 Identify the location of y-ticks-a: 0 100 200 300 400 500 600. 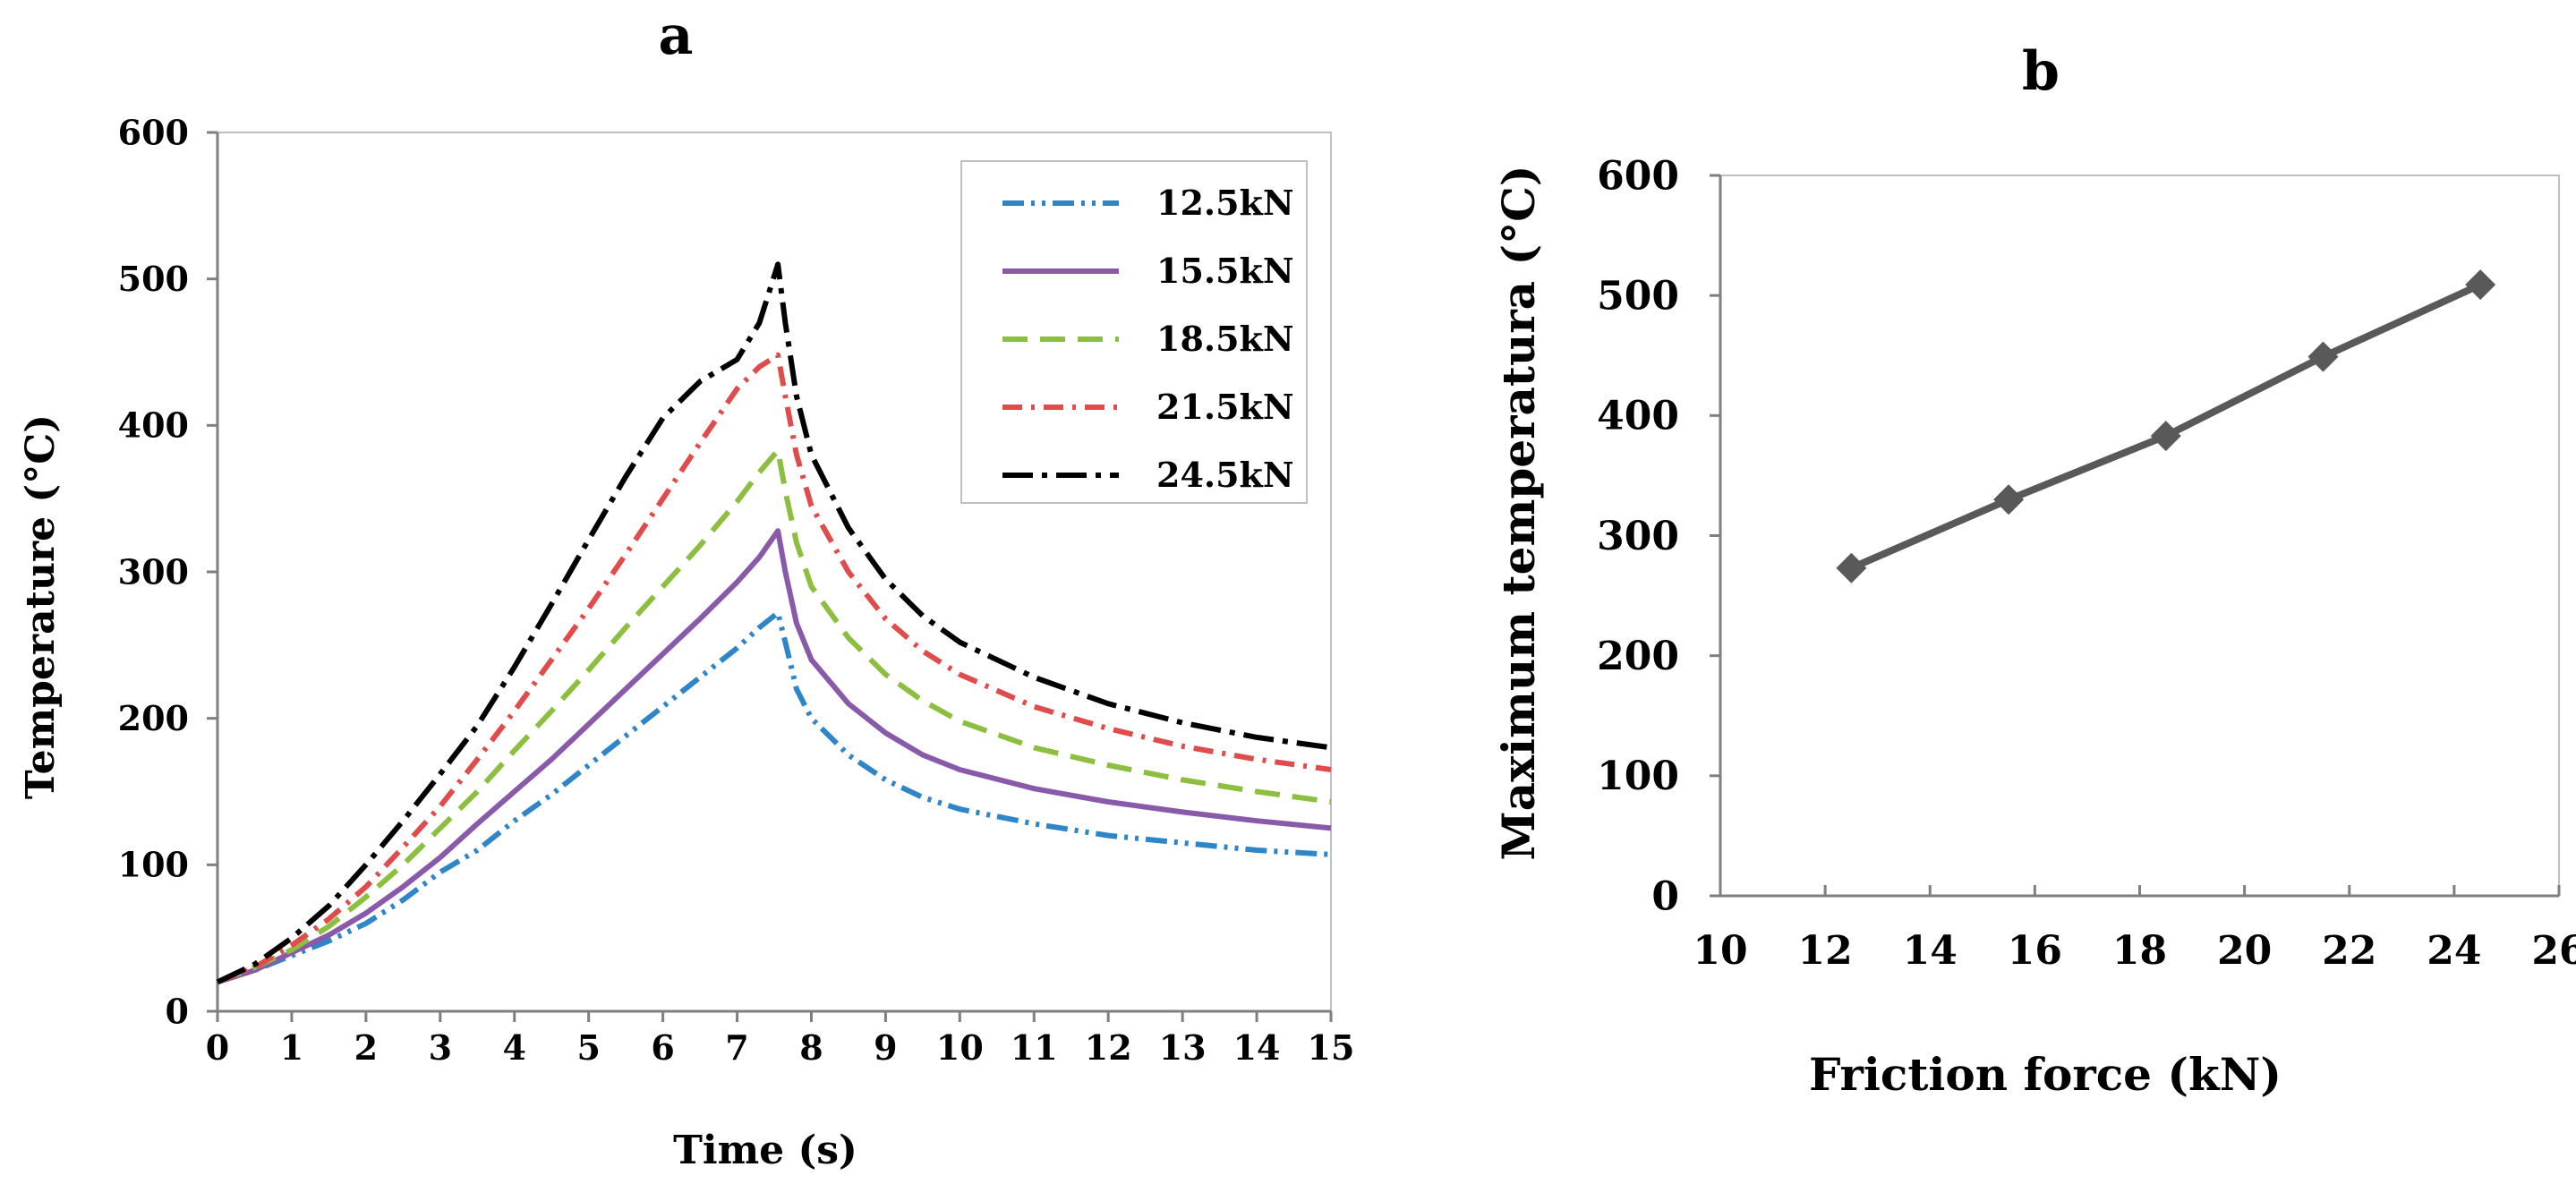
(168, 571).